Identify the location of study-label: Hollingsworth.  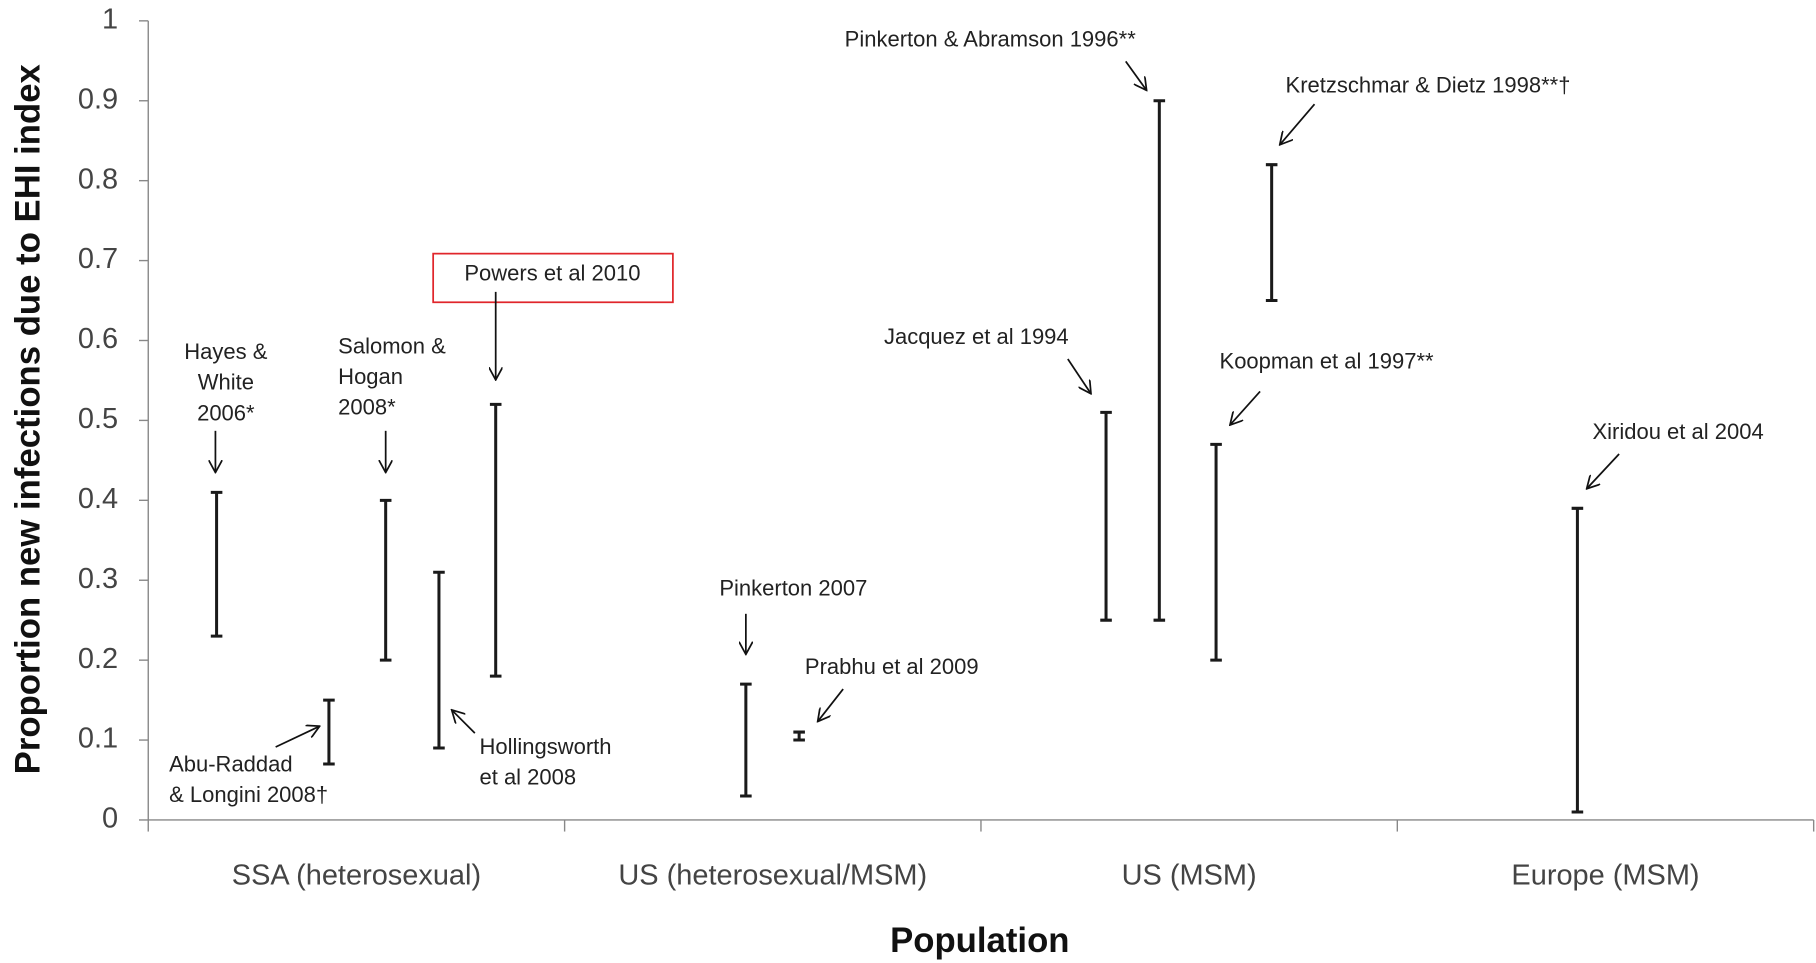
(545, 746).